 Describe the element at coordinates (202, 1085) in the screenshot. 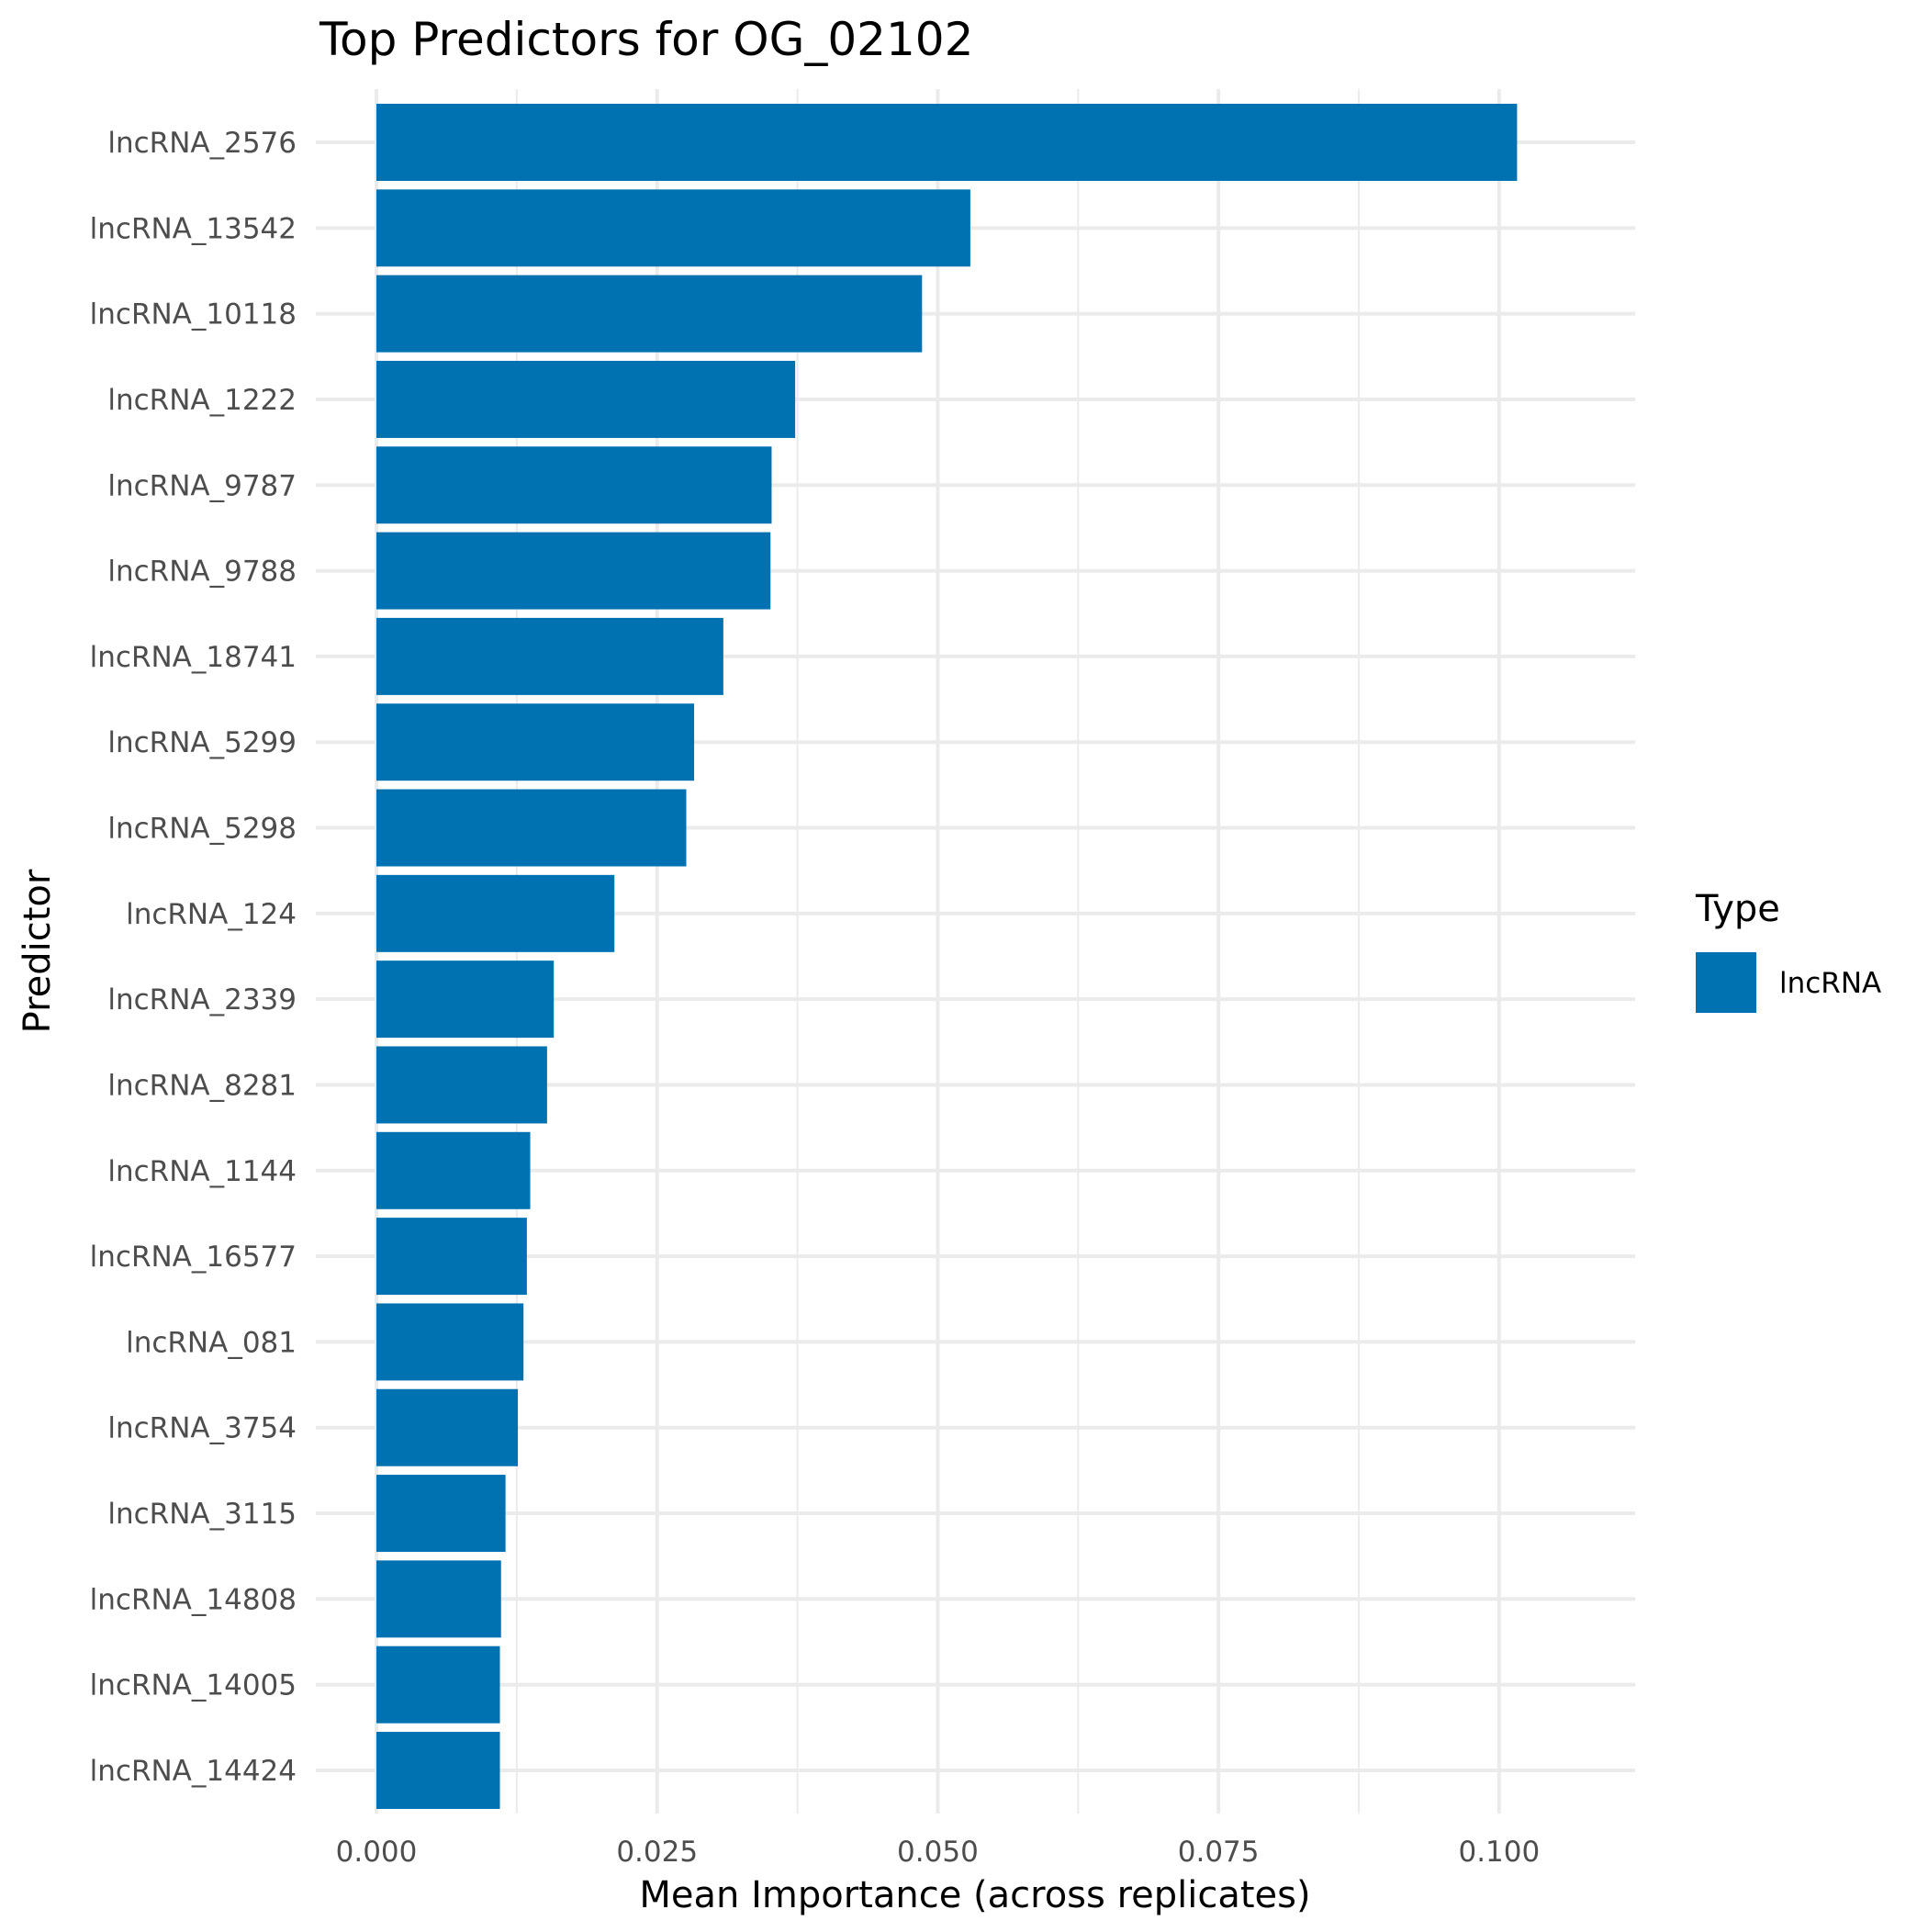

I see `y-tick-label: lncRNA_8281` at that location.